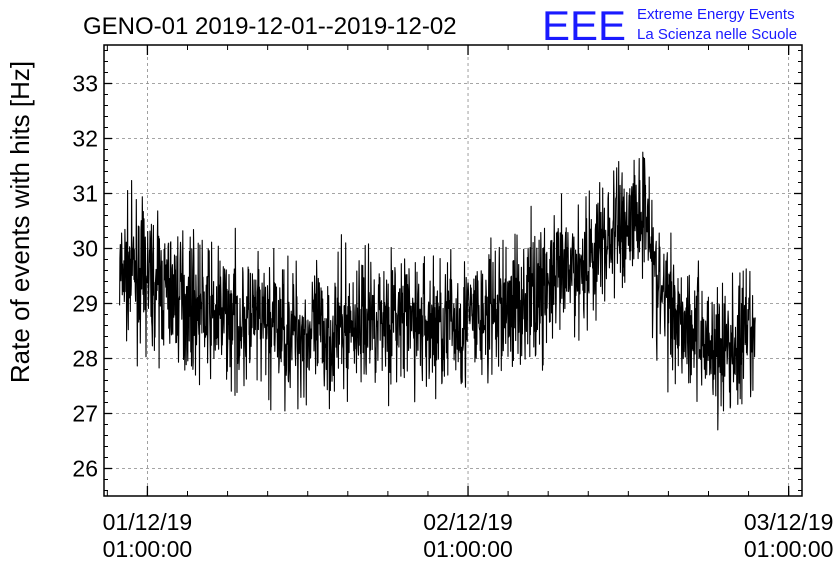 The width and height of the screenshot is (836, 572). What do you see at coordinates (148, 522) in the screenshot?
I see `x-tick-label-date: 01/12/19` at bounding box center [148, 522].